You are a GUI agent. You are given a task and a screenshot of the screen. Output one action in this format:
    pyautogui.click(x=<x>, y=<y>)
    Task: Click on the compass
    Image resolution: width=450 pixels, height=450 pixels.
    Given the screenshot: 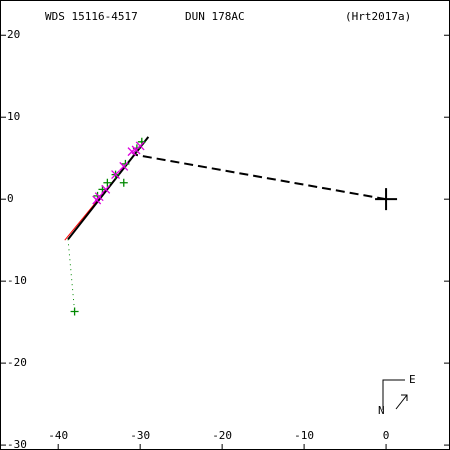 What is the action you would take?
    pyautogui.click(x=395, y=394)
    